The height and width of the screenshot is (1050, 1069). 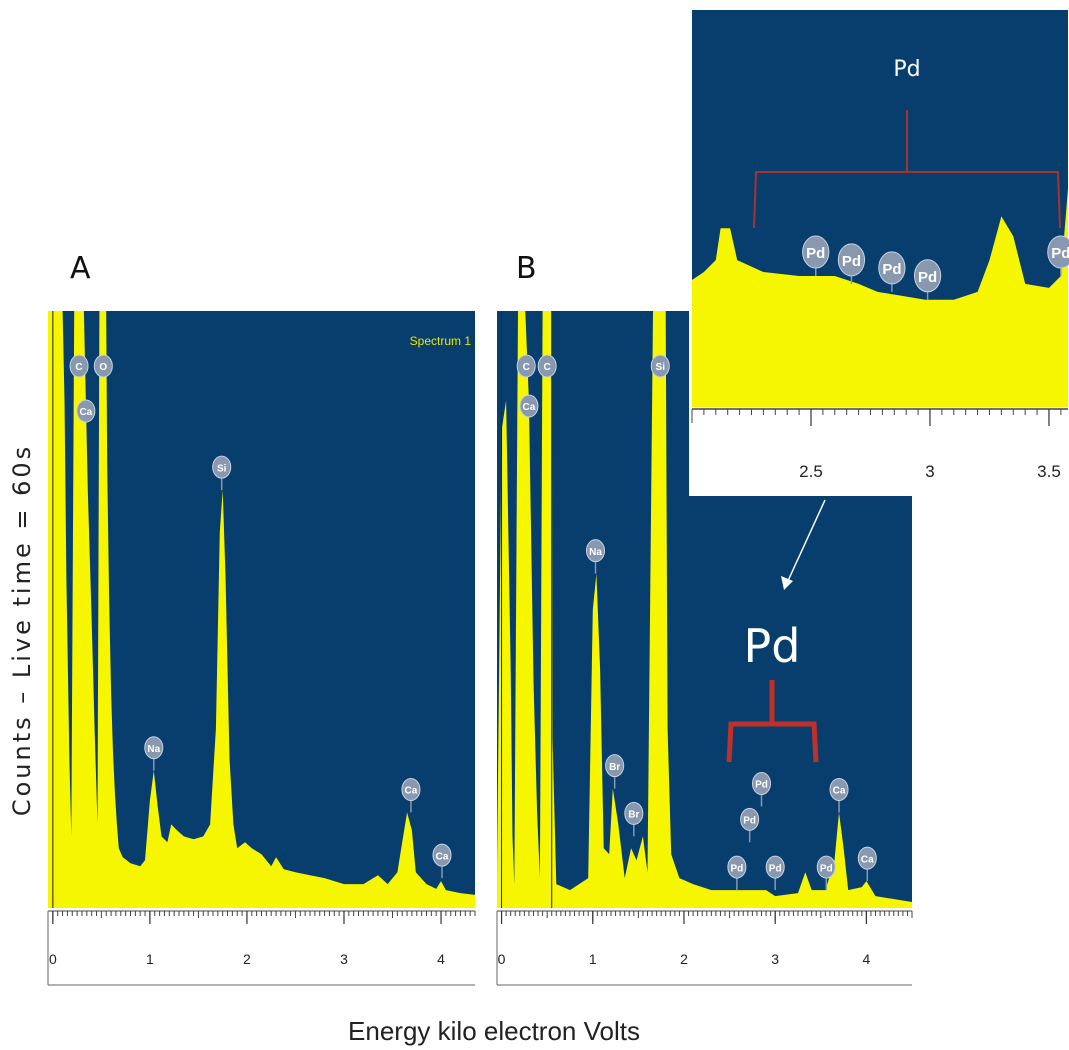 What do you see at coordinates (261, 947) in the screenshot?
I see `panel-a-x-axis: 0 1 2 3 4` at bounding box center [261, 947].